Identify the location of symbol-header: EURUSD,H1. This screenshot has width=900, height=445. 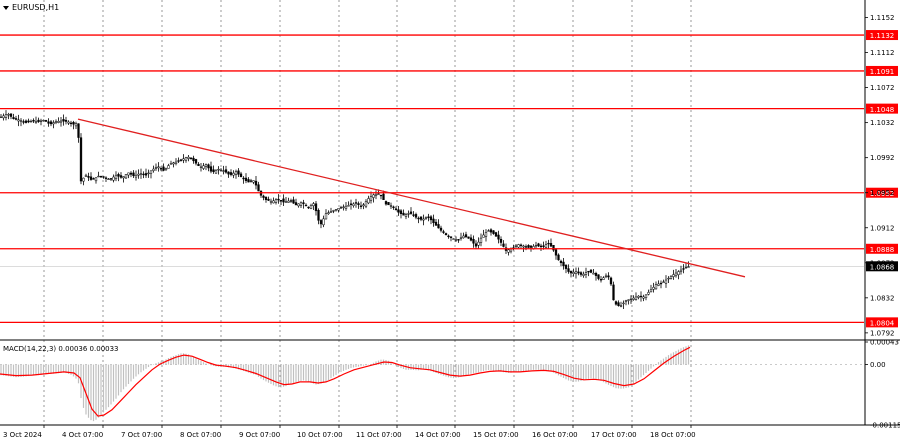
(31, 7).